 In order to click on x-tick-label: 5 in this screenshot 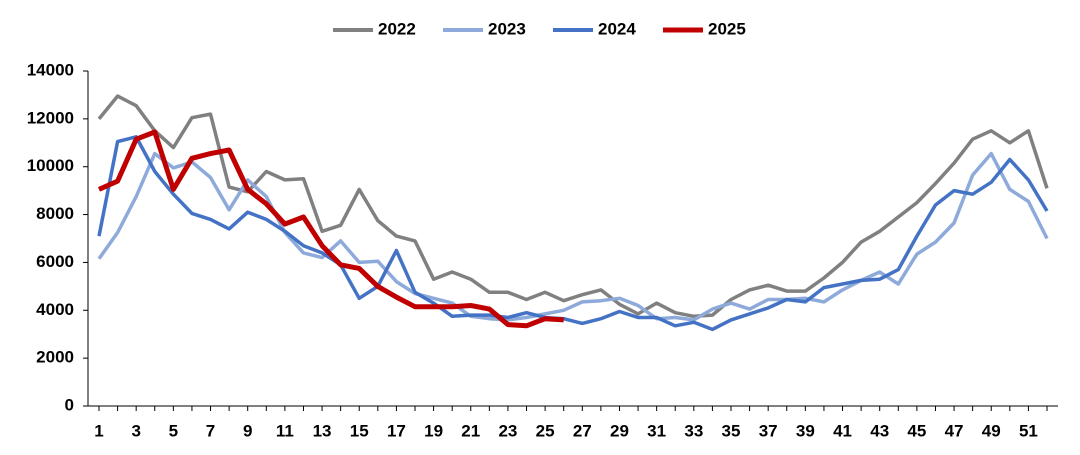, I will do `click(173, 430)`.